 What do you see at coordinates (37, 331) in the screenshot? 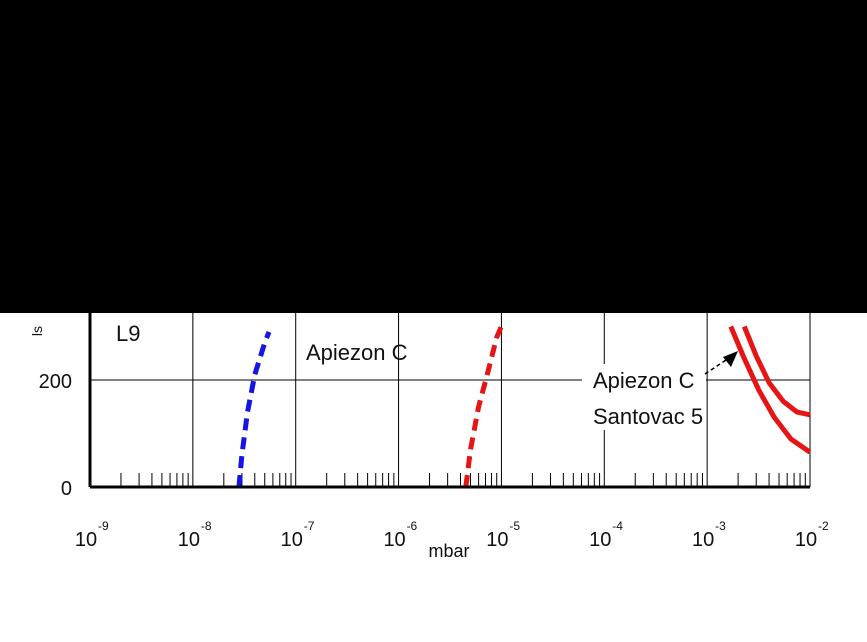
I see `y-axis-label: ls` at bounding box center [37, 331].